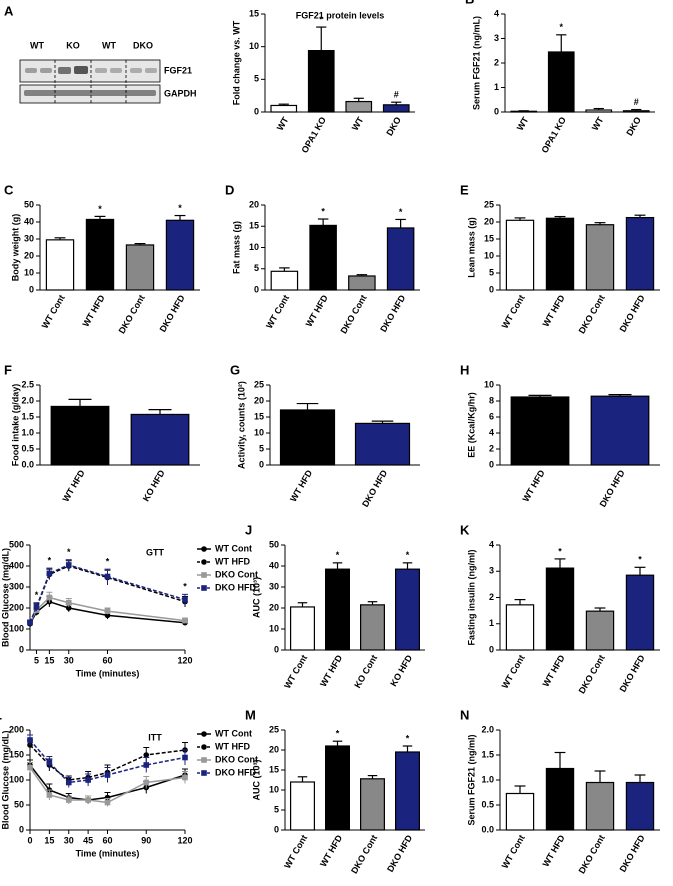  I want to click on panel-letter: G, so click(235, 369).